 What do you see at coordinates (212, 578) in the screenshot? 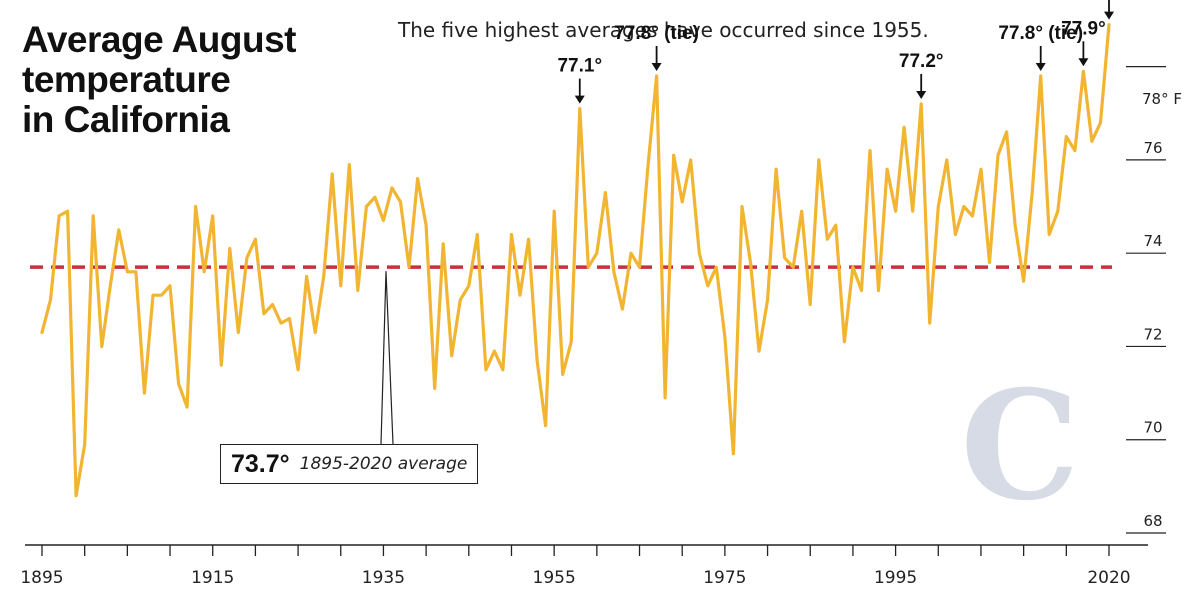
I see `x-tick-label-1915: 1915` at bounding box center [212, 578].